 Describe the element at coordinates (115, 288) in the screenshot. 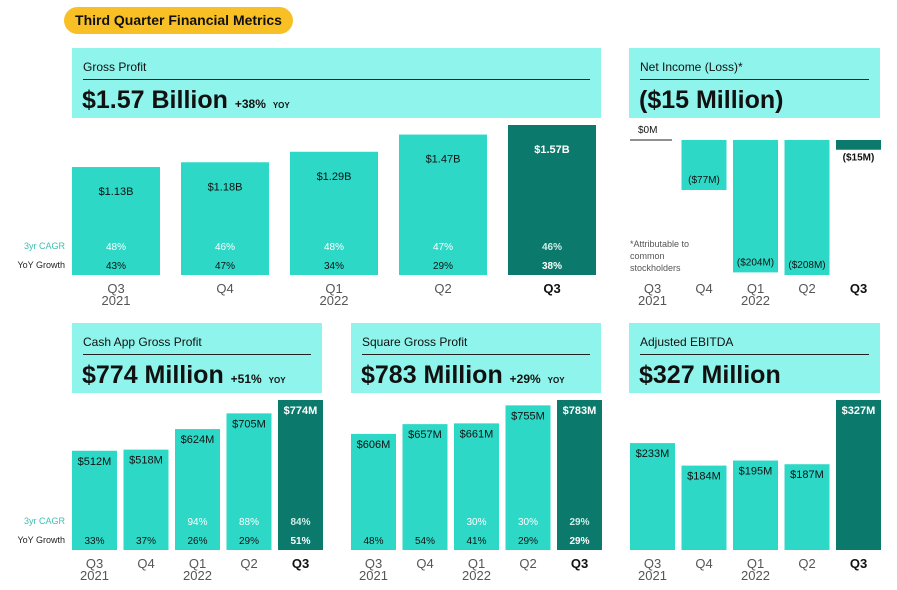

I see `gross_profit-tick-label: Q3` at that location.